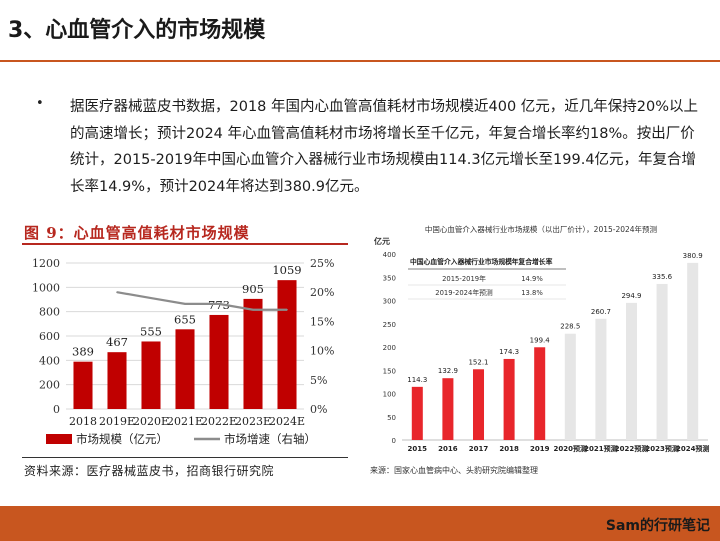  What do you see at coordinates (322, 292) in the screenshot?
I see `y2-tick-label: 20%` at bounding box center [322, 292].